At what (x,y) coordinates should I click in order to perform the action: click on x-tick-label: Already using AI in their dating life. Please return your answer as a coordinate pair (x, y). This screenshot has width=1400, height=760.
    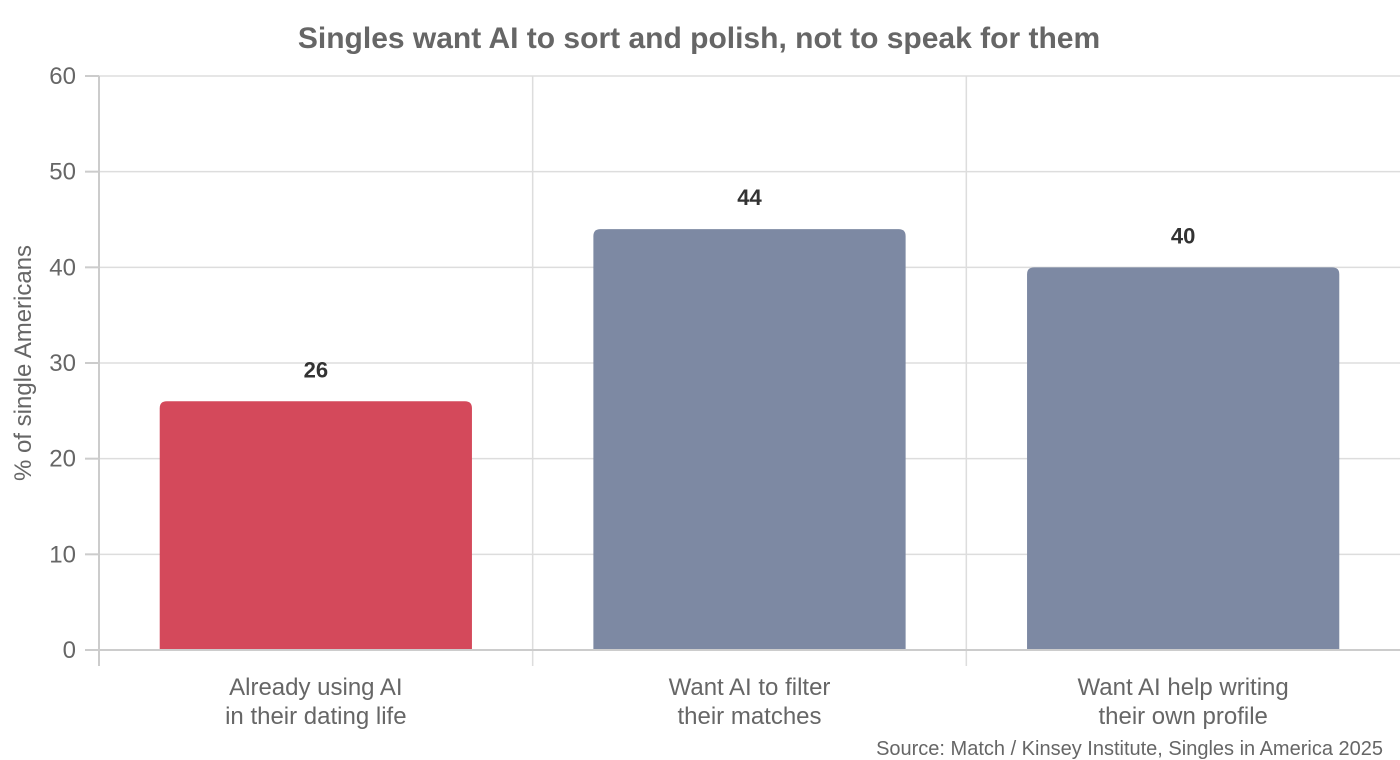
    Looking at the image, I should click on (315, 702).